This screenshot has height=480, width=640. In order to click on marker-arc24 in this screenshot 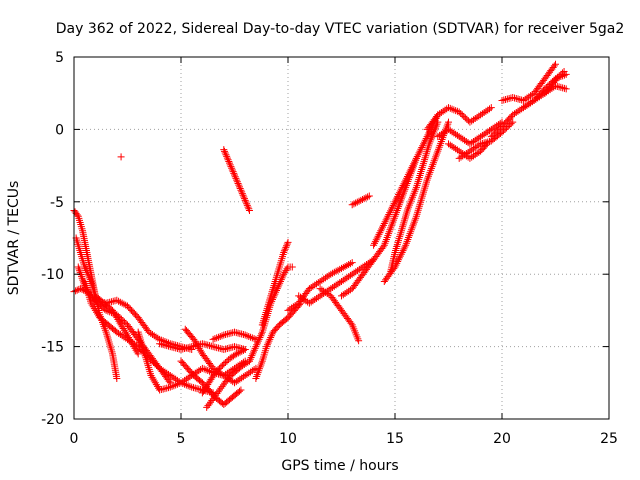, I will do `click(396, 265)`.